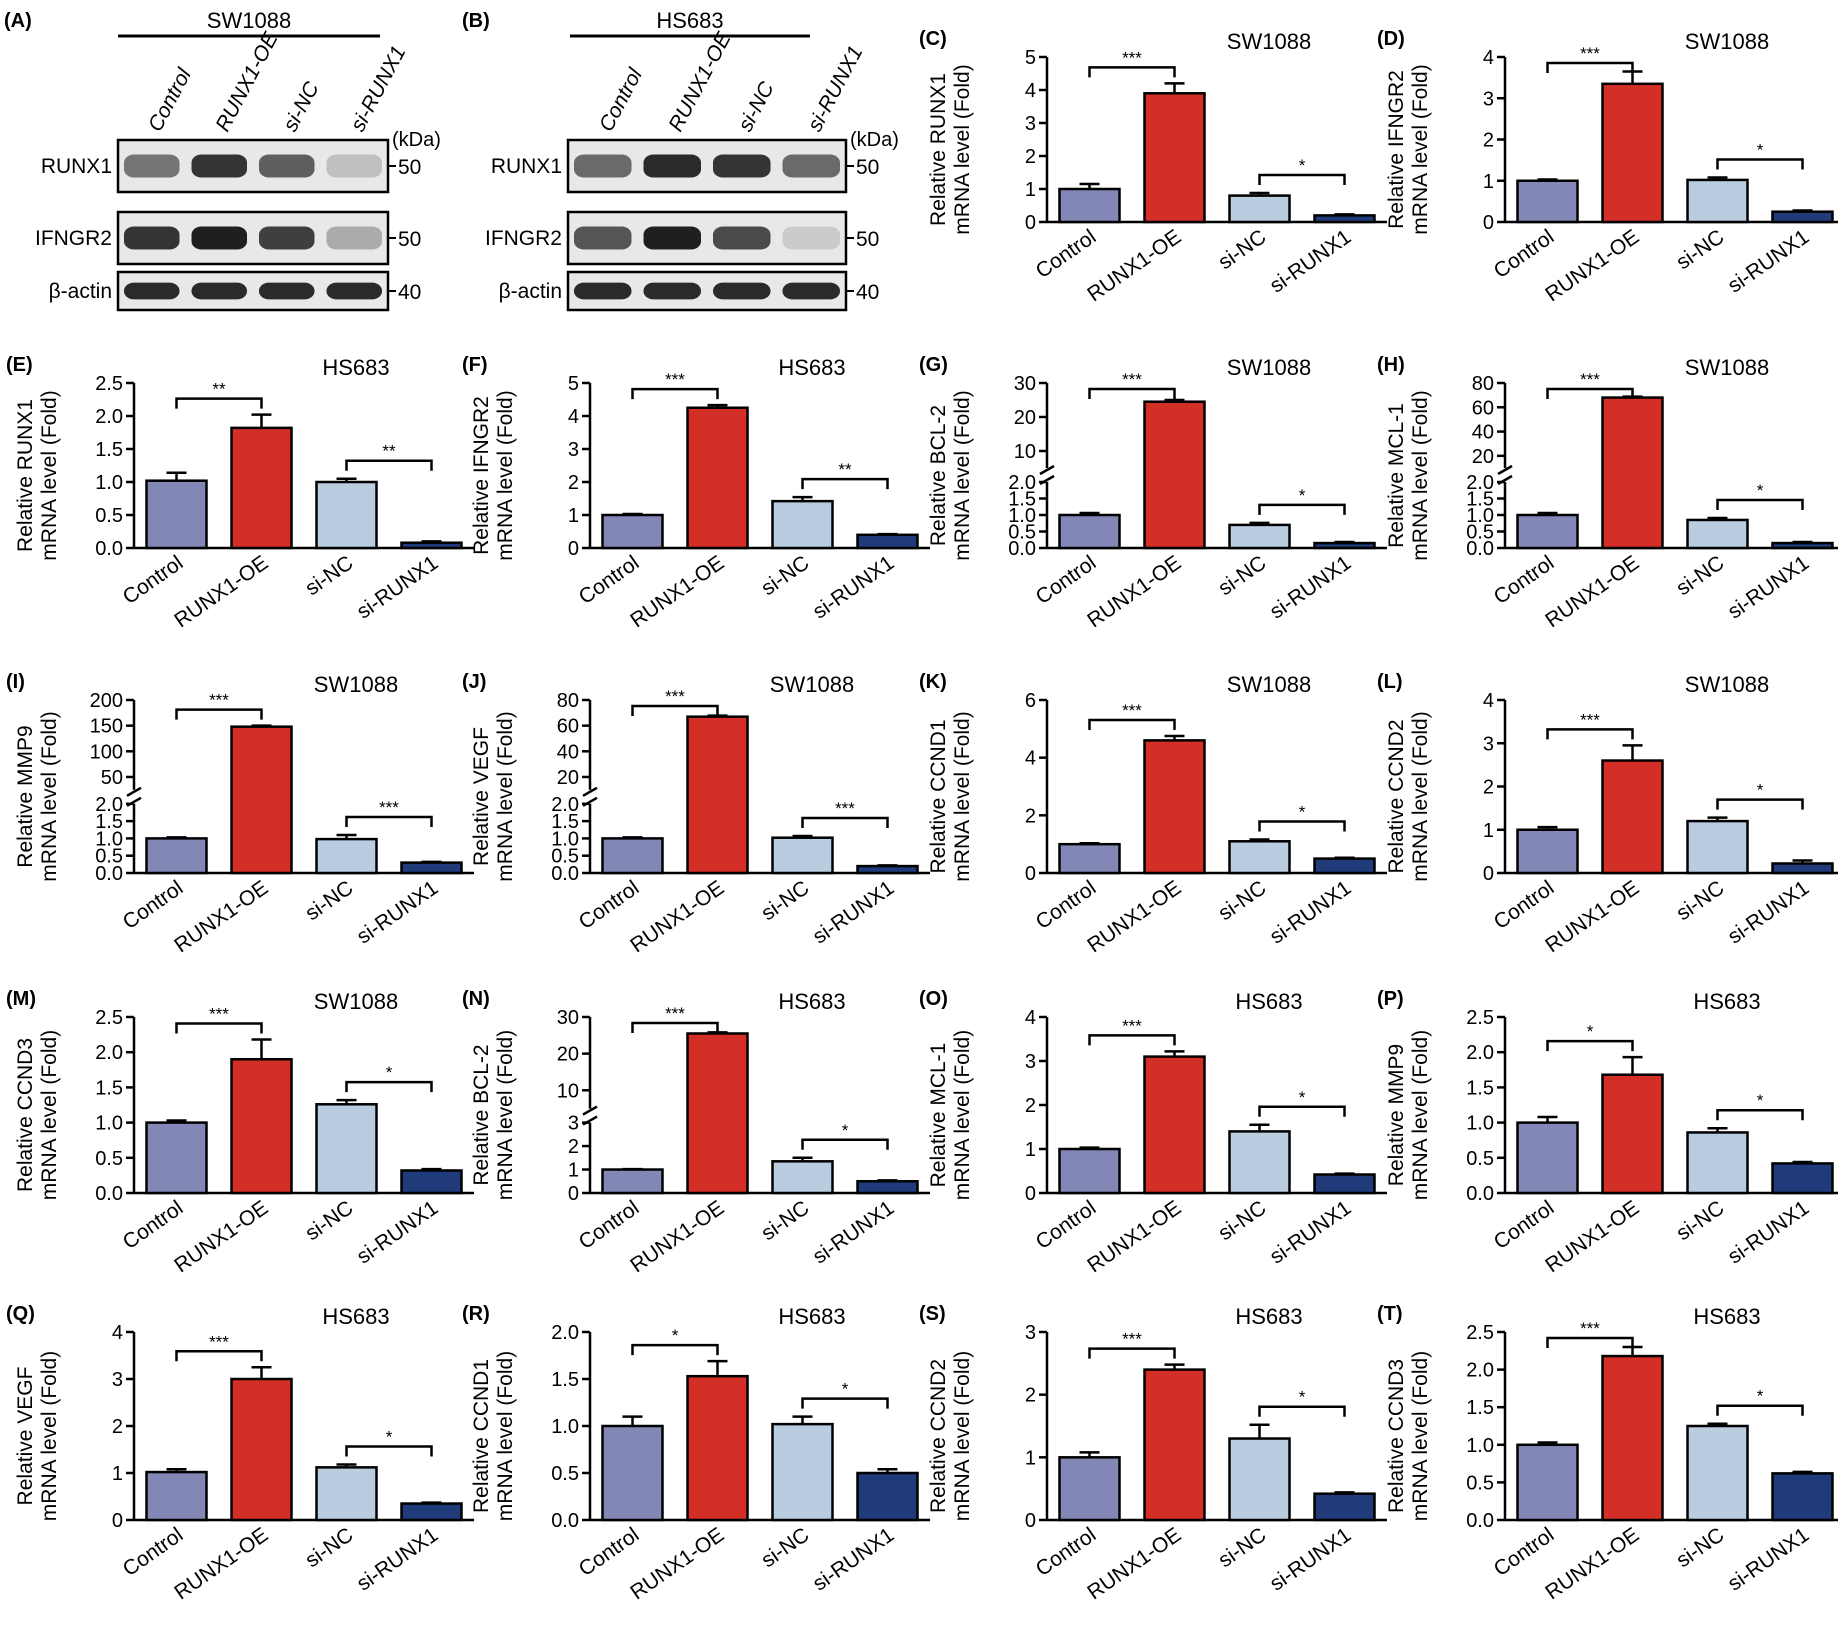 The image size is (1838, 1630). What do you see at coordinates (170, 100) in the screenshot?
I see `lane-label: Control` at bounding box center [170, 100].